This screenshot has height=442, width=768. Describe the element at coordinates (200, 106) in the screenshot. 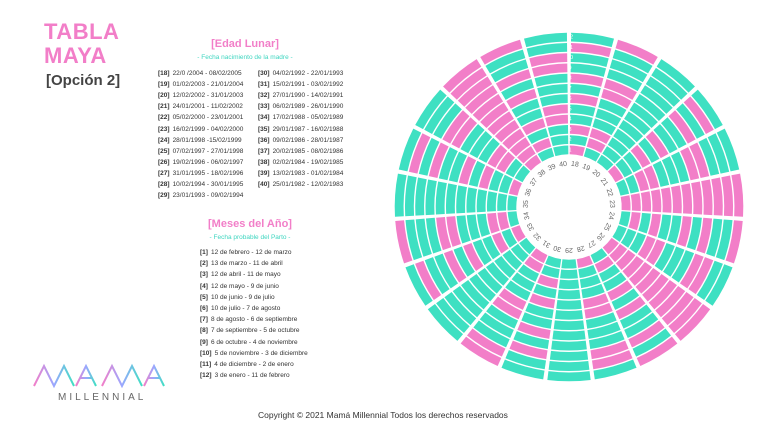

I see `list-item: [21] 24/01/2001 - 11/02/2002` at that location.